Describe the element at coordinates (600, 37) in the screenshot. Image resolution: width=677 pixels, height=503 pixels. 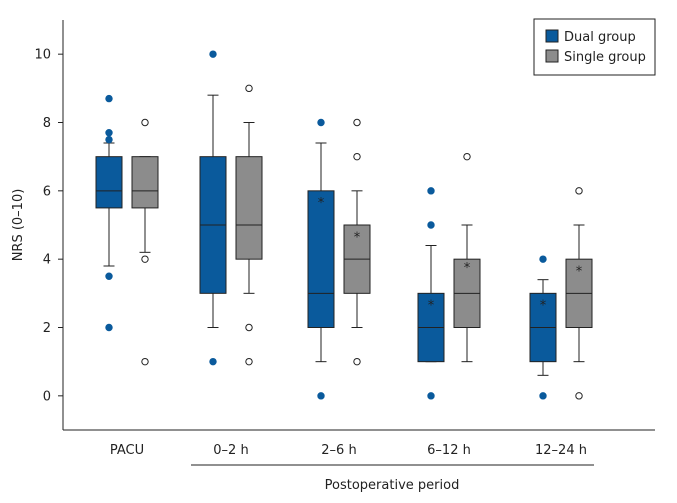
I see `legend-label-dual: Dual group` at that location.